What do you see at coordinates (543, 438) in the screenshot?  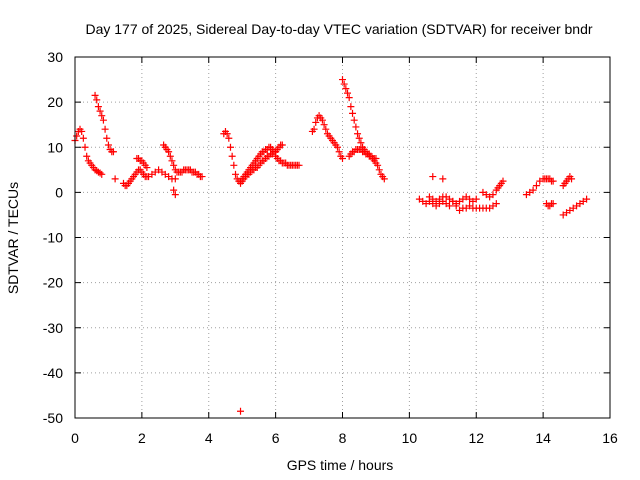 I see `x-tick-label: 14` at bounding box center [543, 438].